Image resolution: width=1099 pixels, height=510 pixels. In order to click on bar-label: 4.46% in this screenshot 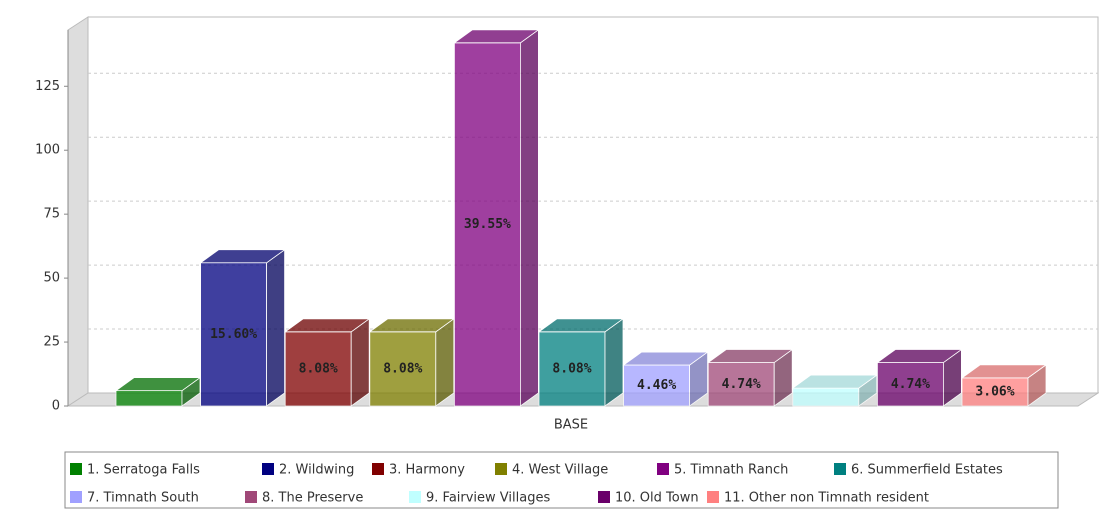, I will do `click(656, 385)`.